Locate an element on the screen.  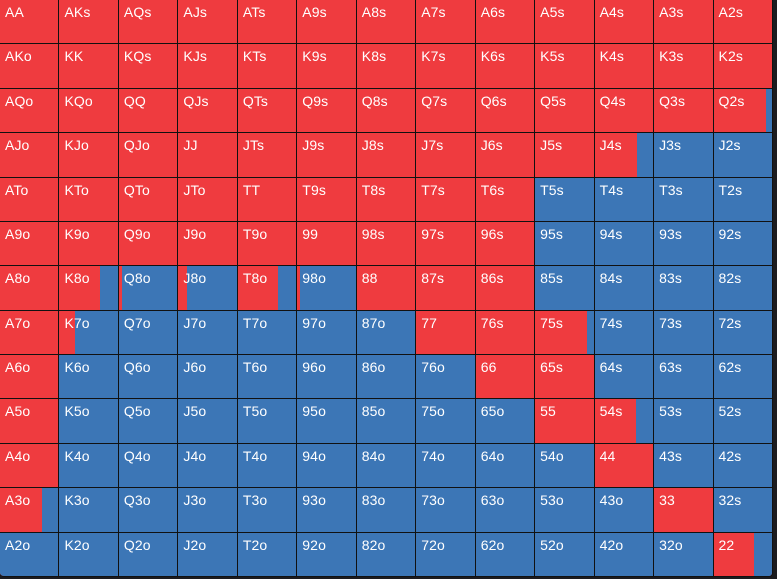
hand-cell-QJo: QJo is located at coordinates (148, 155).